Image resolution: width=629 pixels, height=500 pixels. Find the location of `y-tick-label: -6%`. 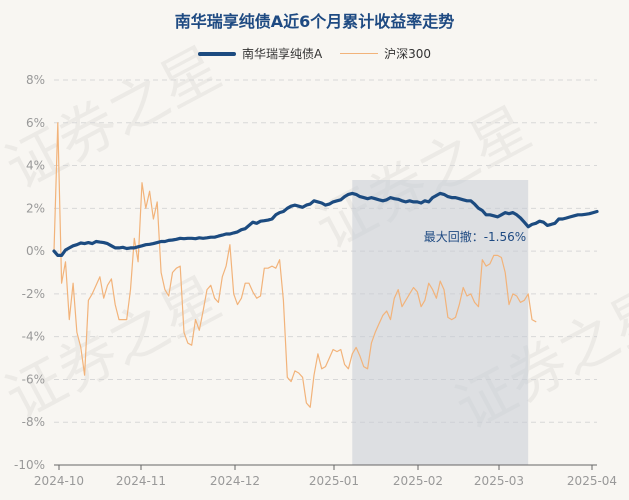

y-tick-label: -6% is located at coordinates (33, 379).